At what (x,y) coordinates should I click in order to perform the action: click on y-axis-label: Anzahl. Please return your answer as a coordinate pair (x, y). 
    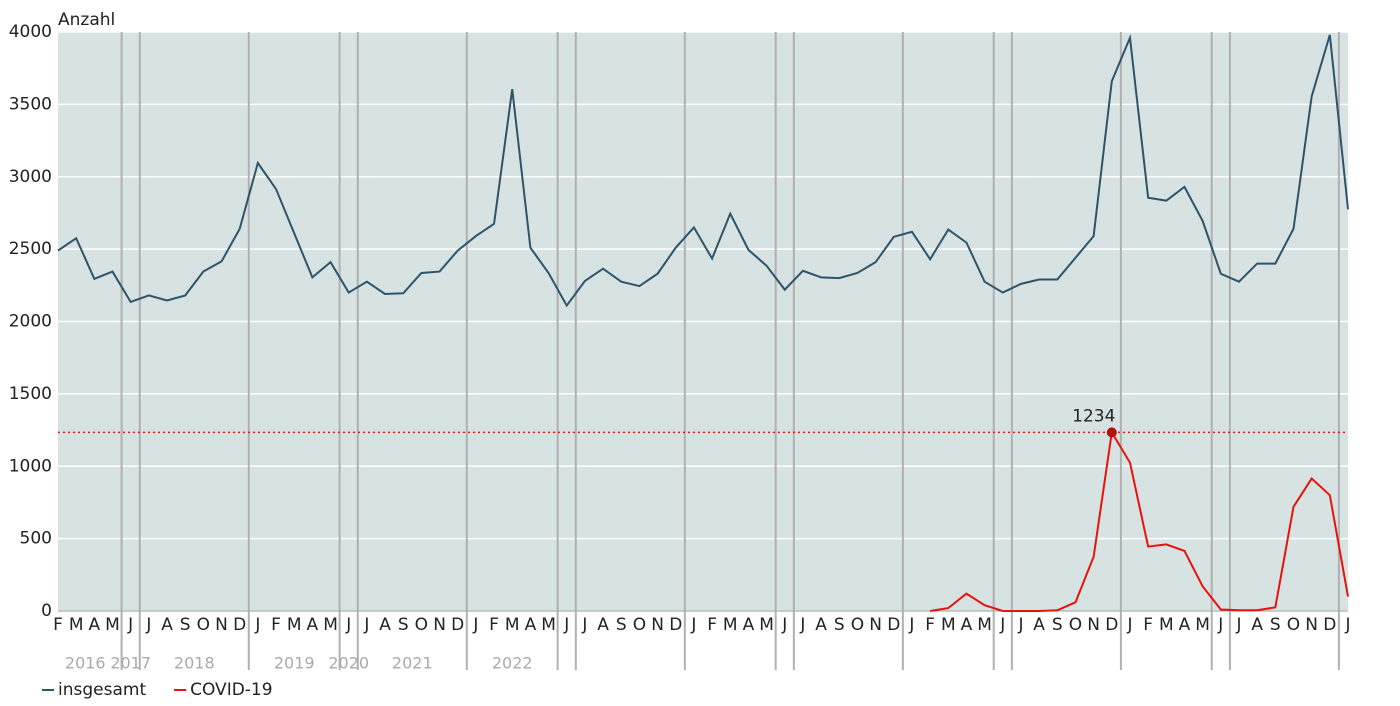
    Looking at the image, I should click on (86, 20).